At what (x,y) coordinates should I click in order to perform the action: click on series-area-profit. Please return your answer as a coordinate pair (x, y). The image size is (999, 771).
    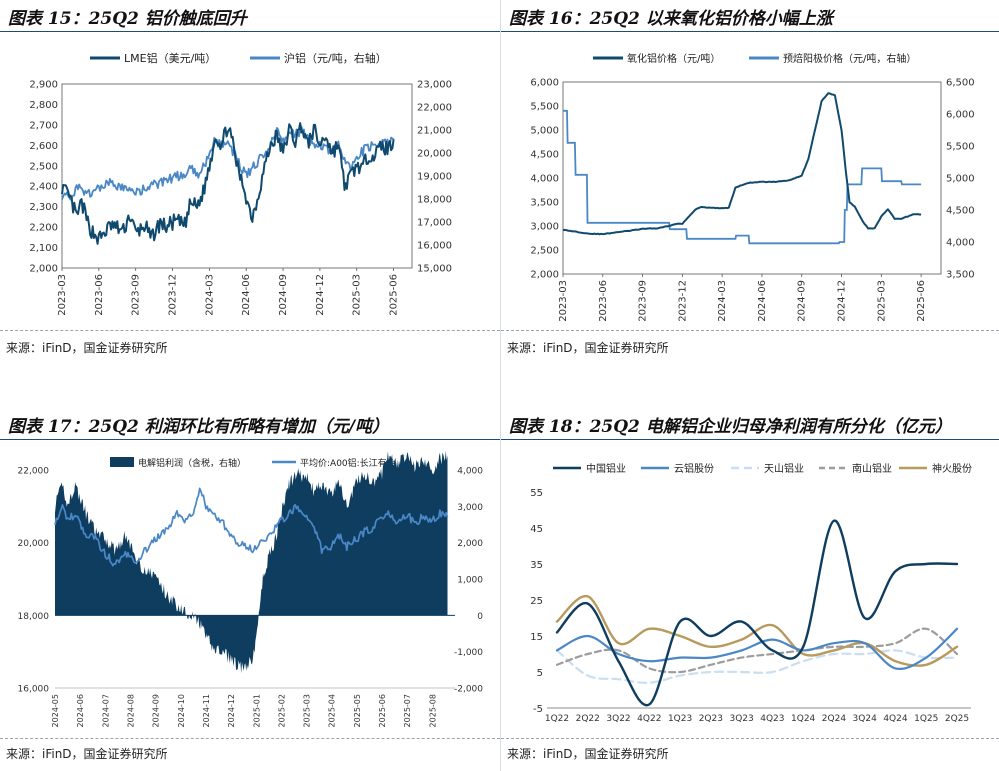
    Looking at the image, I should click on (251, 562).